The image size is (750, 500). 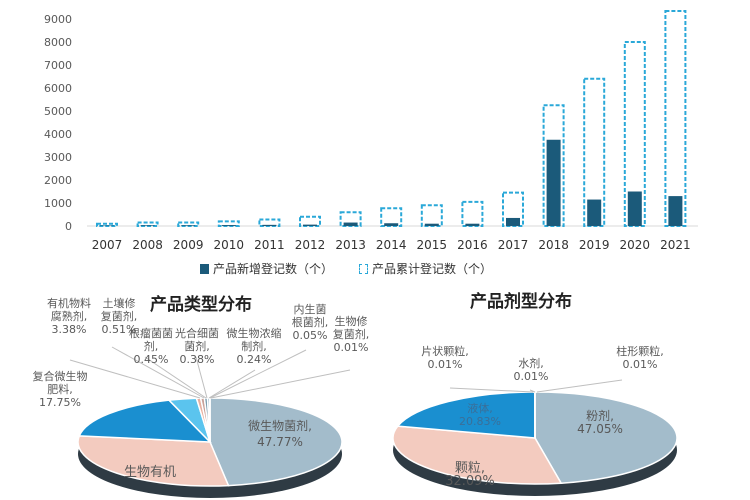 I want to click on label-生物修复菌剂: 生物修复菌剂, 0.01%, so click(x=351, y=334).